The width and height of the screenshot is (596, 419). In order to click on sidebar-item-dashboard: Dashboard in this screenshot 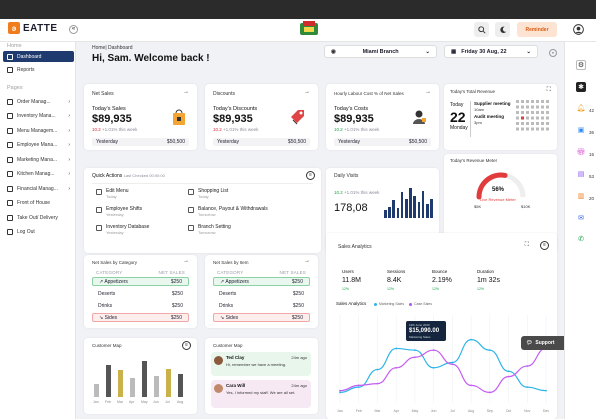, I will do `click(38, 56)`.